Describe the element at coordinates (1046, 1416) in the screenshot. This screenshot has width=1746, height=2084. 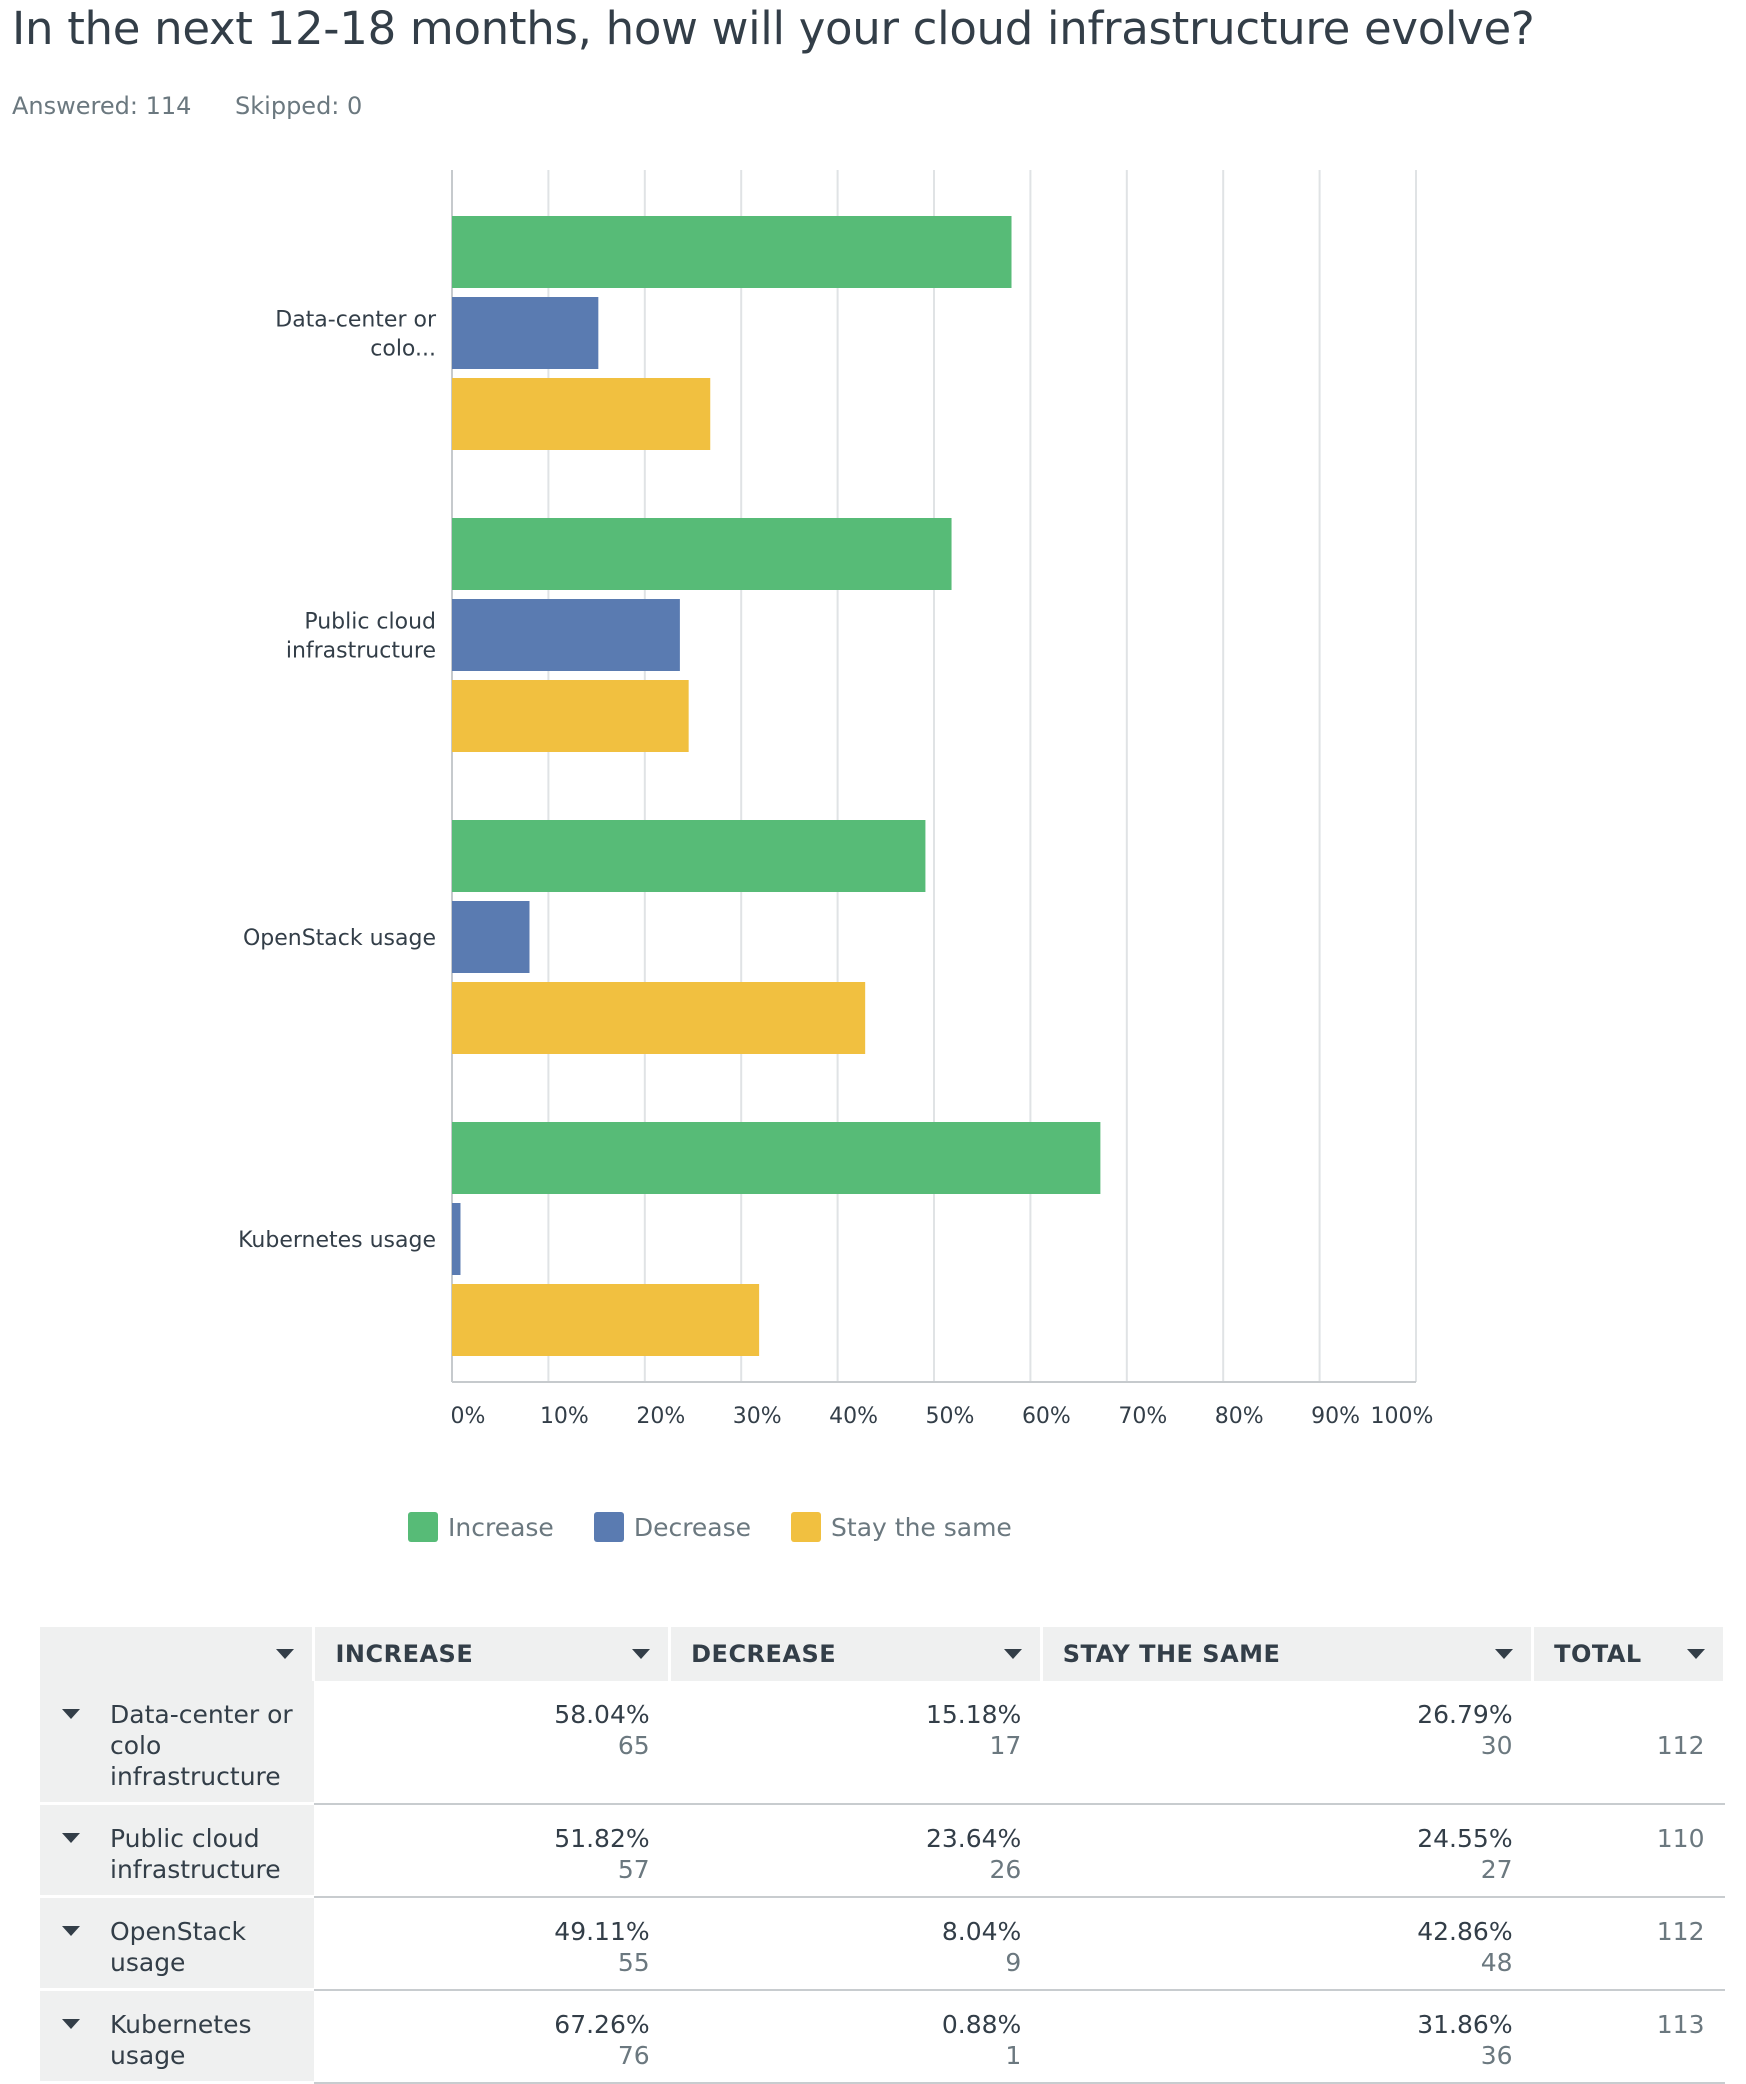
I see `x-tick-label: 60%` at that location.